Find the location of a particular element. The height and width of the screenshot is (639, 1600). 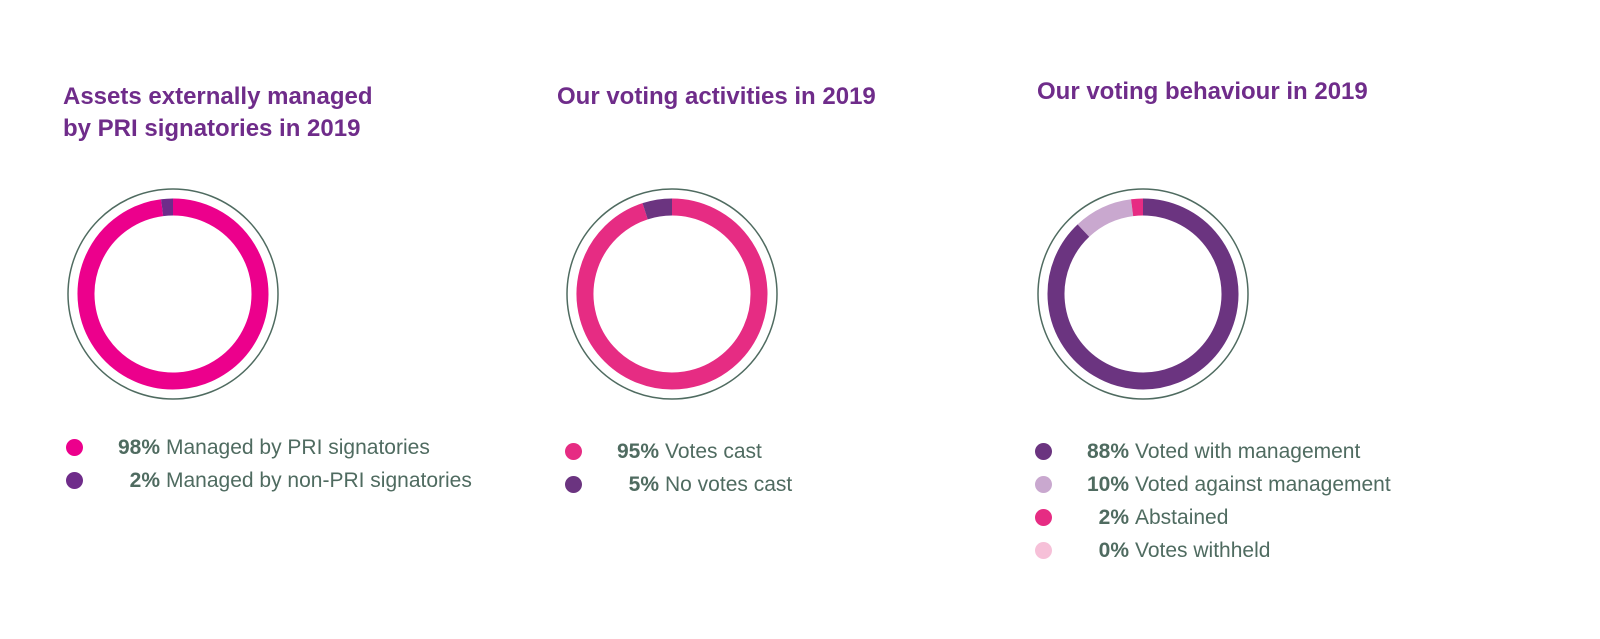

legend-label: Votes withheld is located at coordinates (1203, 550).